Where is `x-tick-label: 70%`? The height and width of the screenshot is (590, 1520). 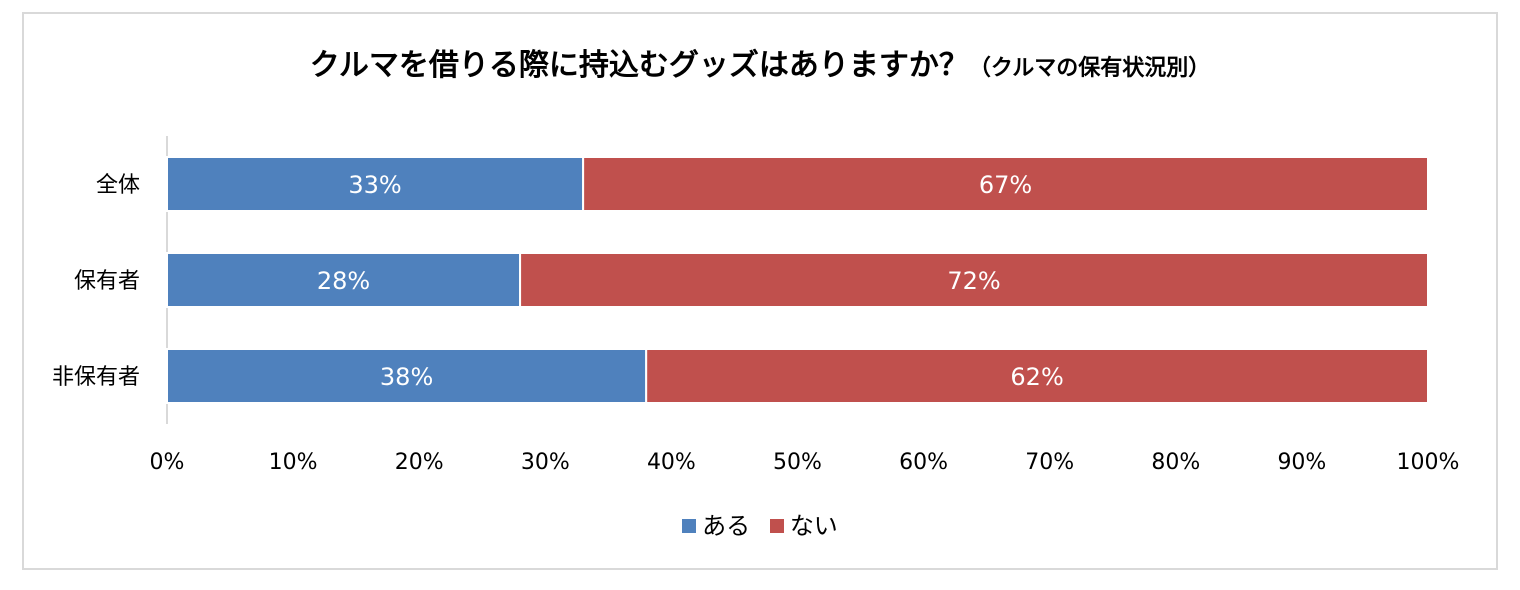 x-tick-label: 70% is located at coordinates (1049, 462).